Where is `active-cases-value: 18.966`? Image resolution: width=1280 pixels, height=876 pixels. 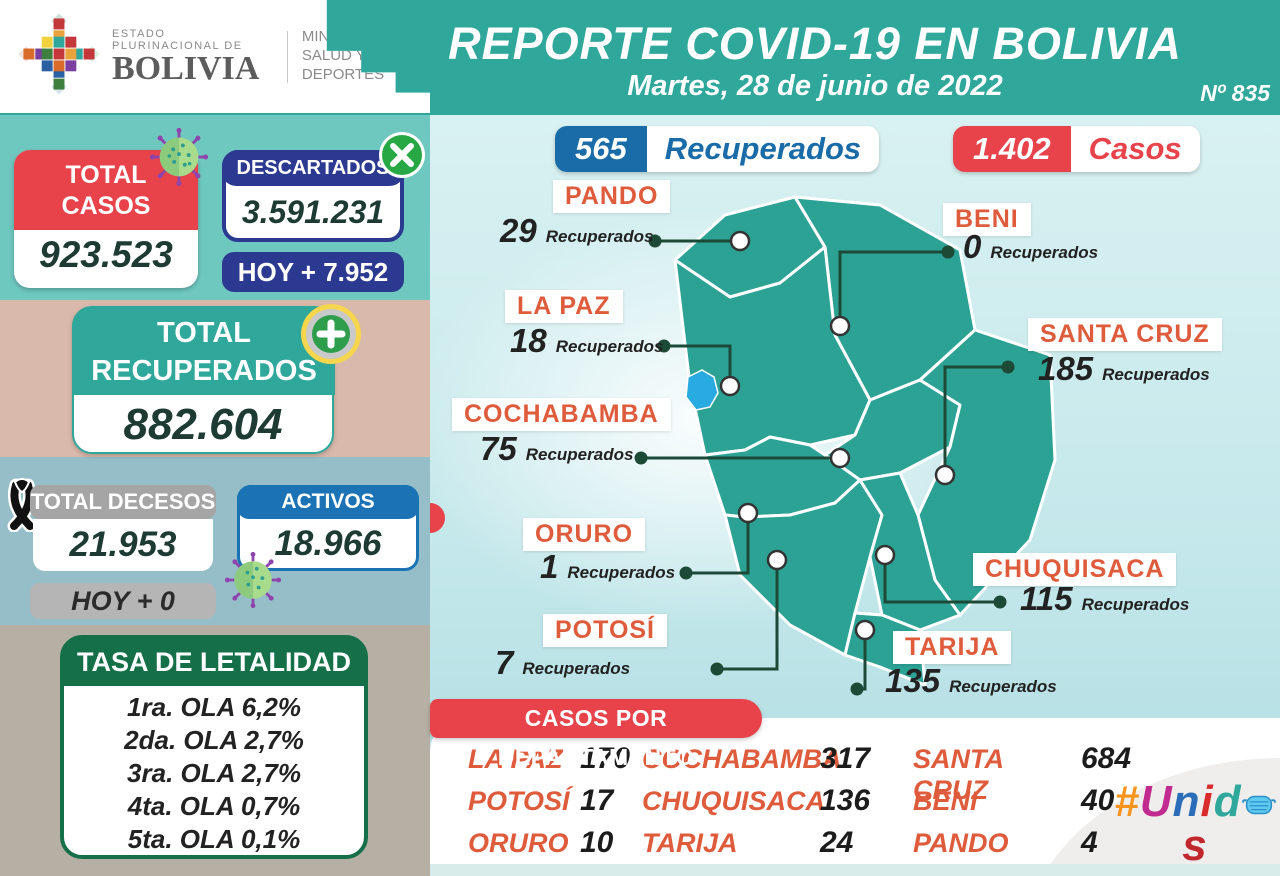 active-cases-value: 18.966 is located at coordinates (328, 543).